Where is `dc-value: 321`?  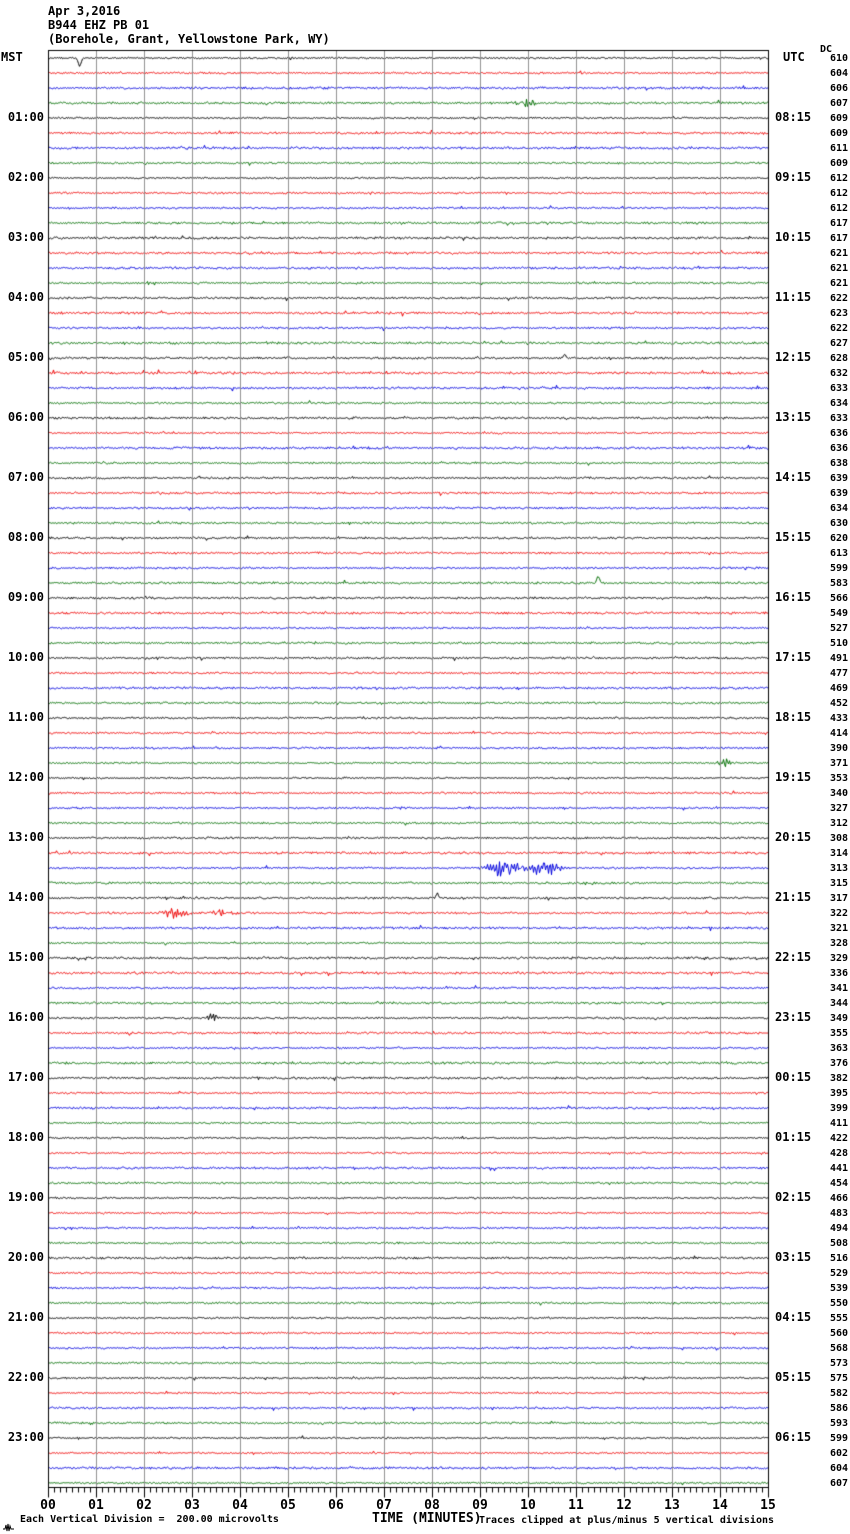 dc-value: 321 is located at coordinates (838, 928).